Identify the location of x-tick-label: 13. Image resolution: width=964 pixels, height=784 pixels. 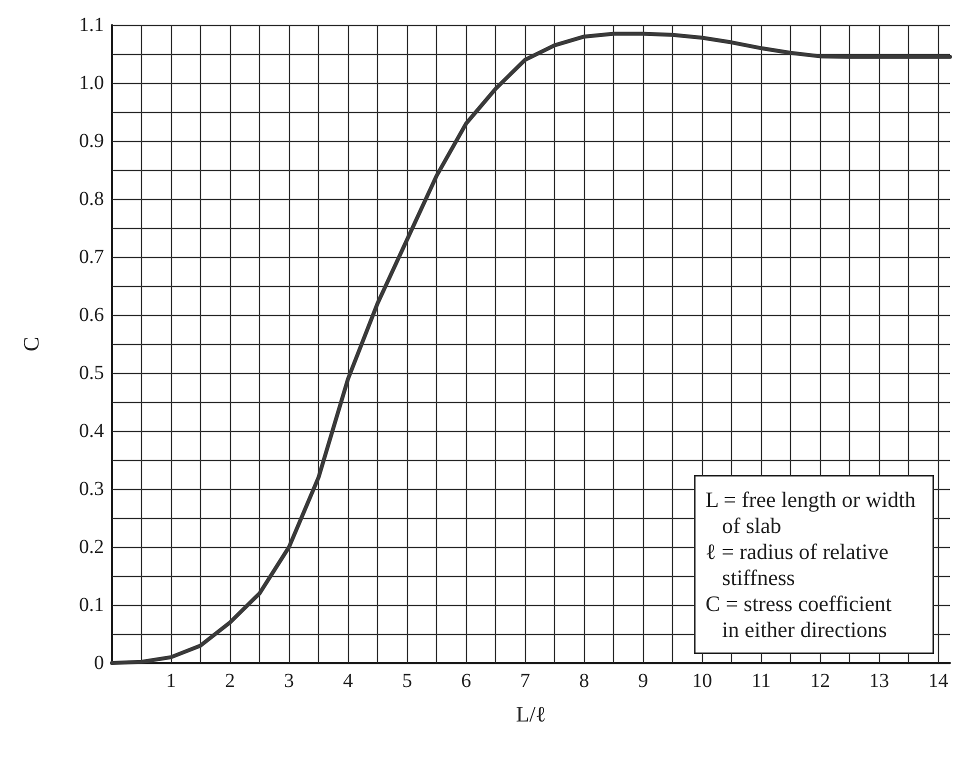
(879, 681).